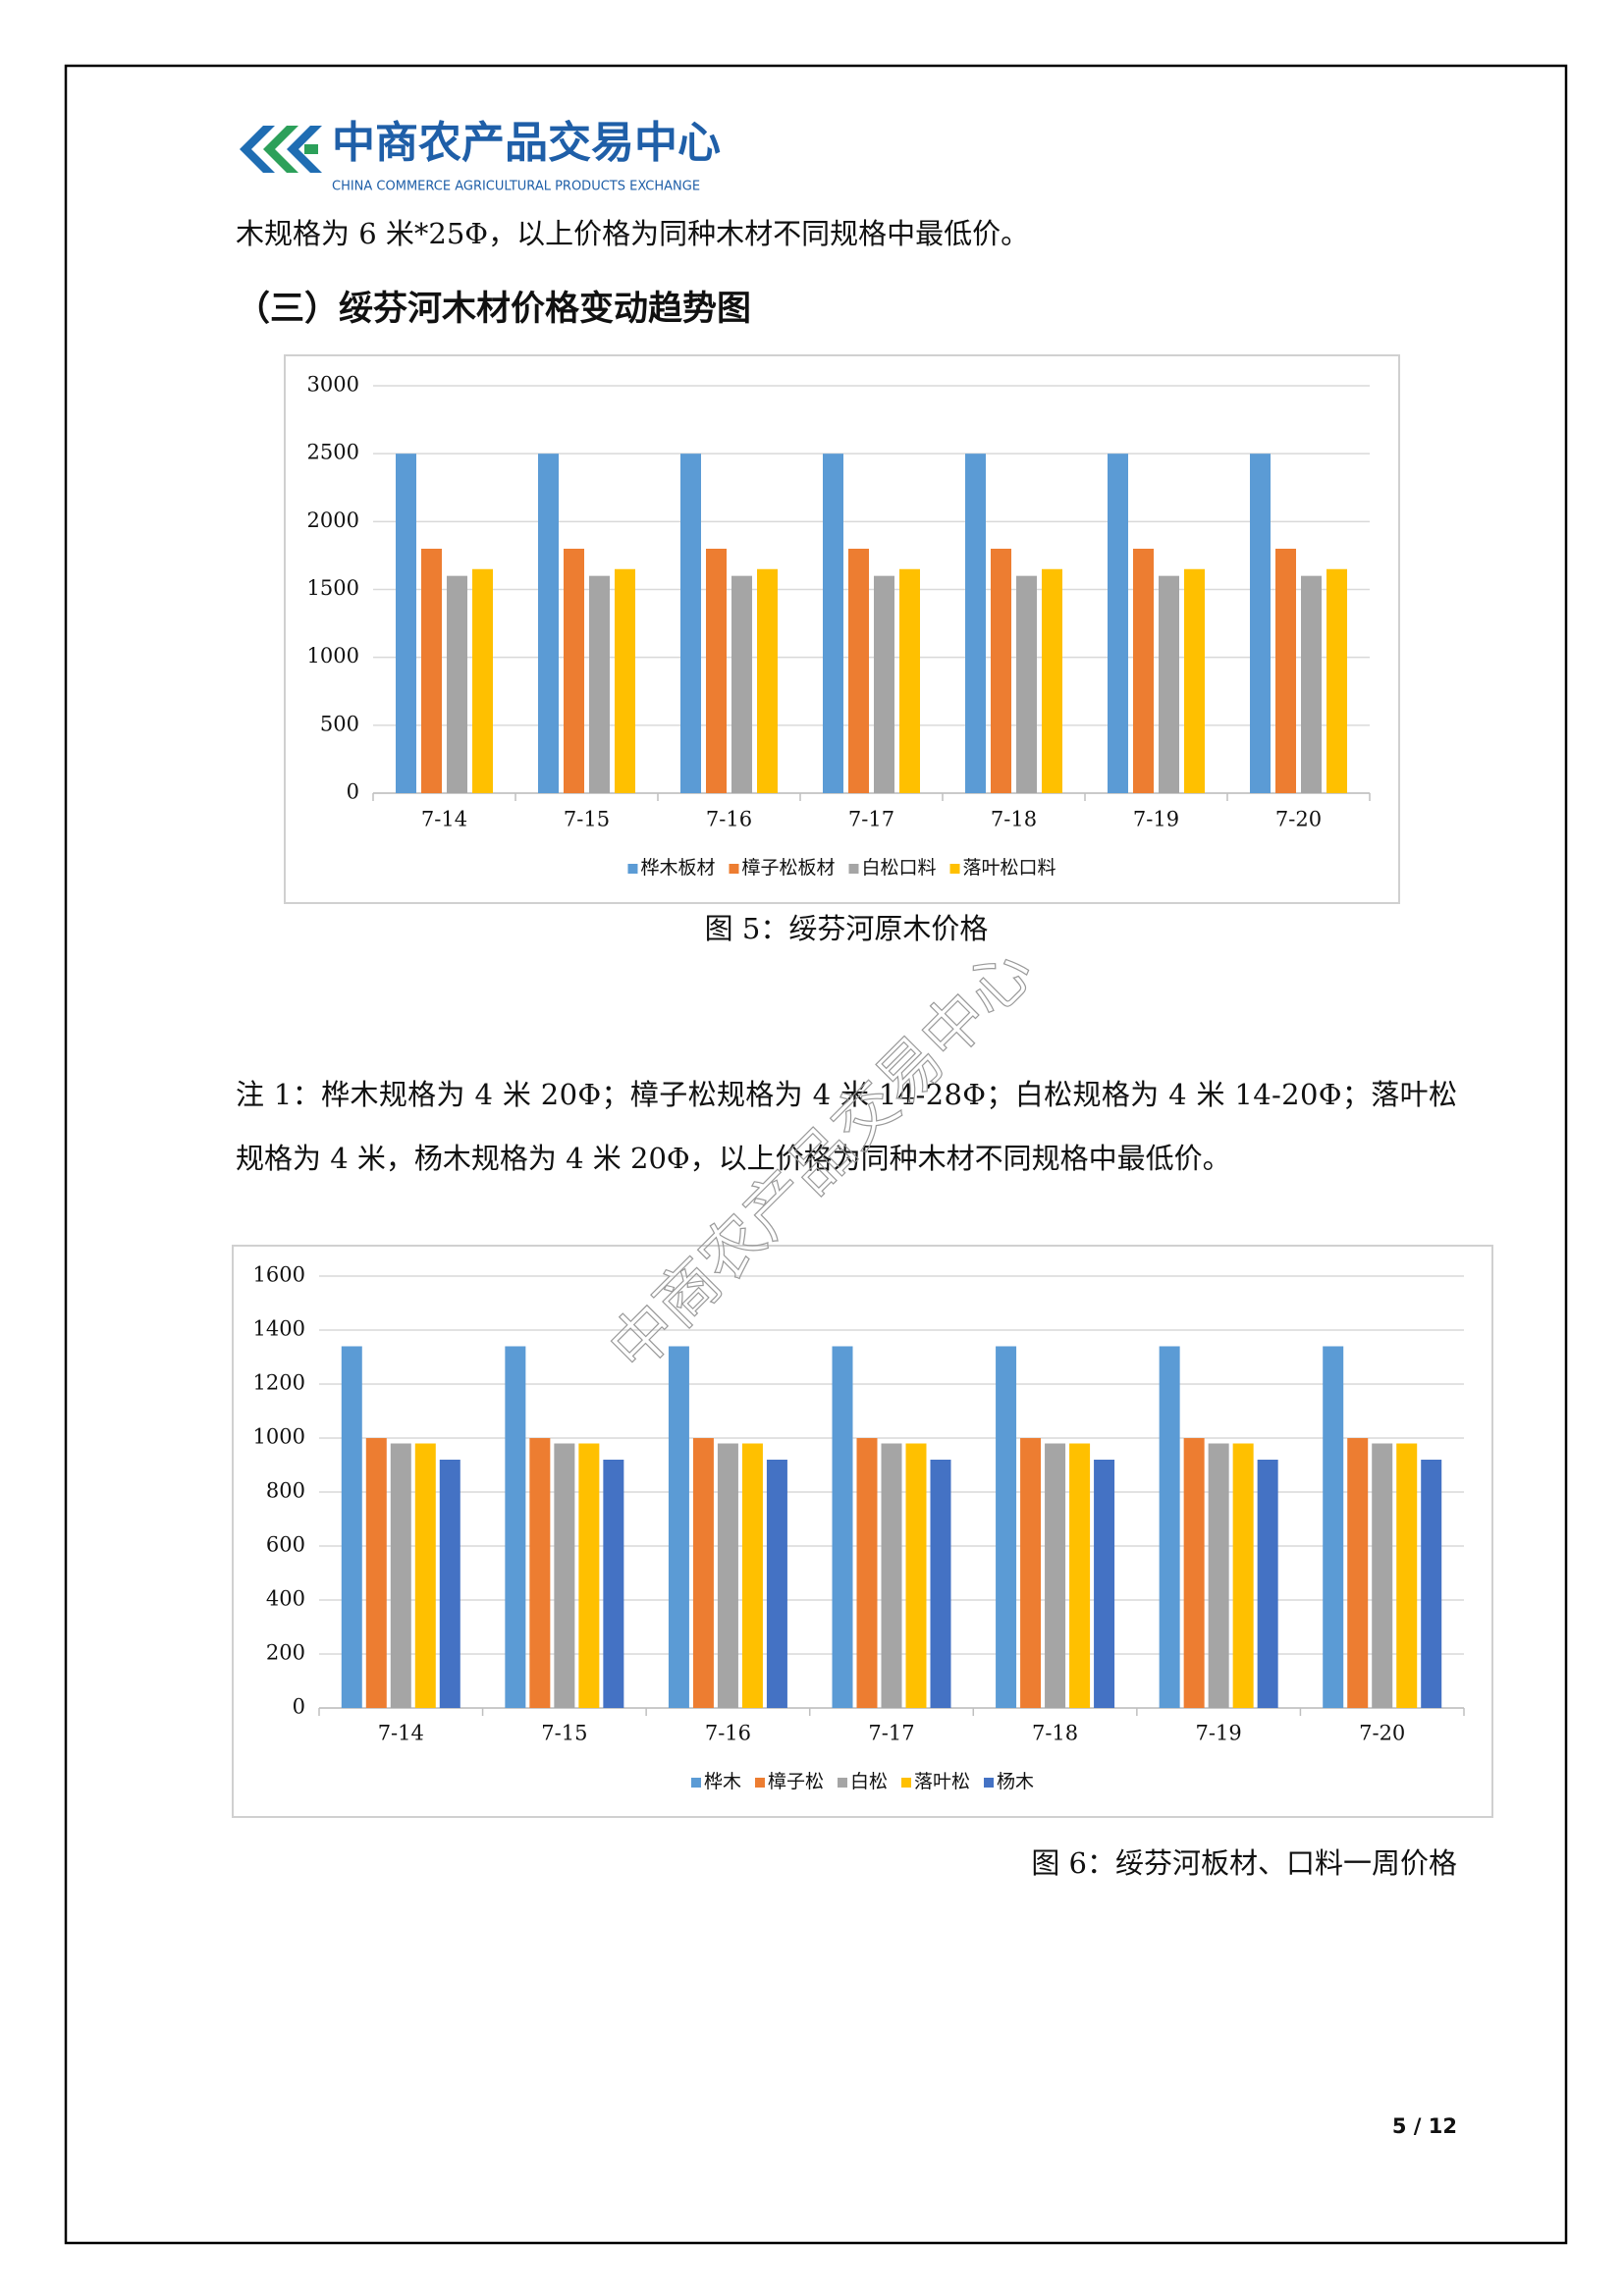  What do you see at coordinates (333, 588) in the screenshot?
I see `y-tick-label: 1500` at bounding box center [333, 588].